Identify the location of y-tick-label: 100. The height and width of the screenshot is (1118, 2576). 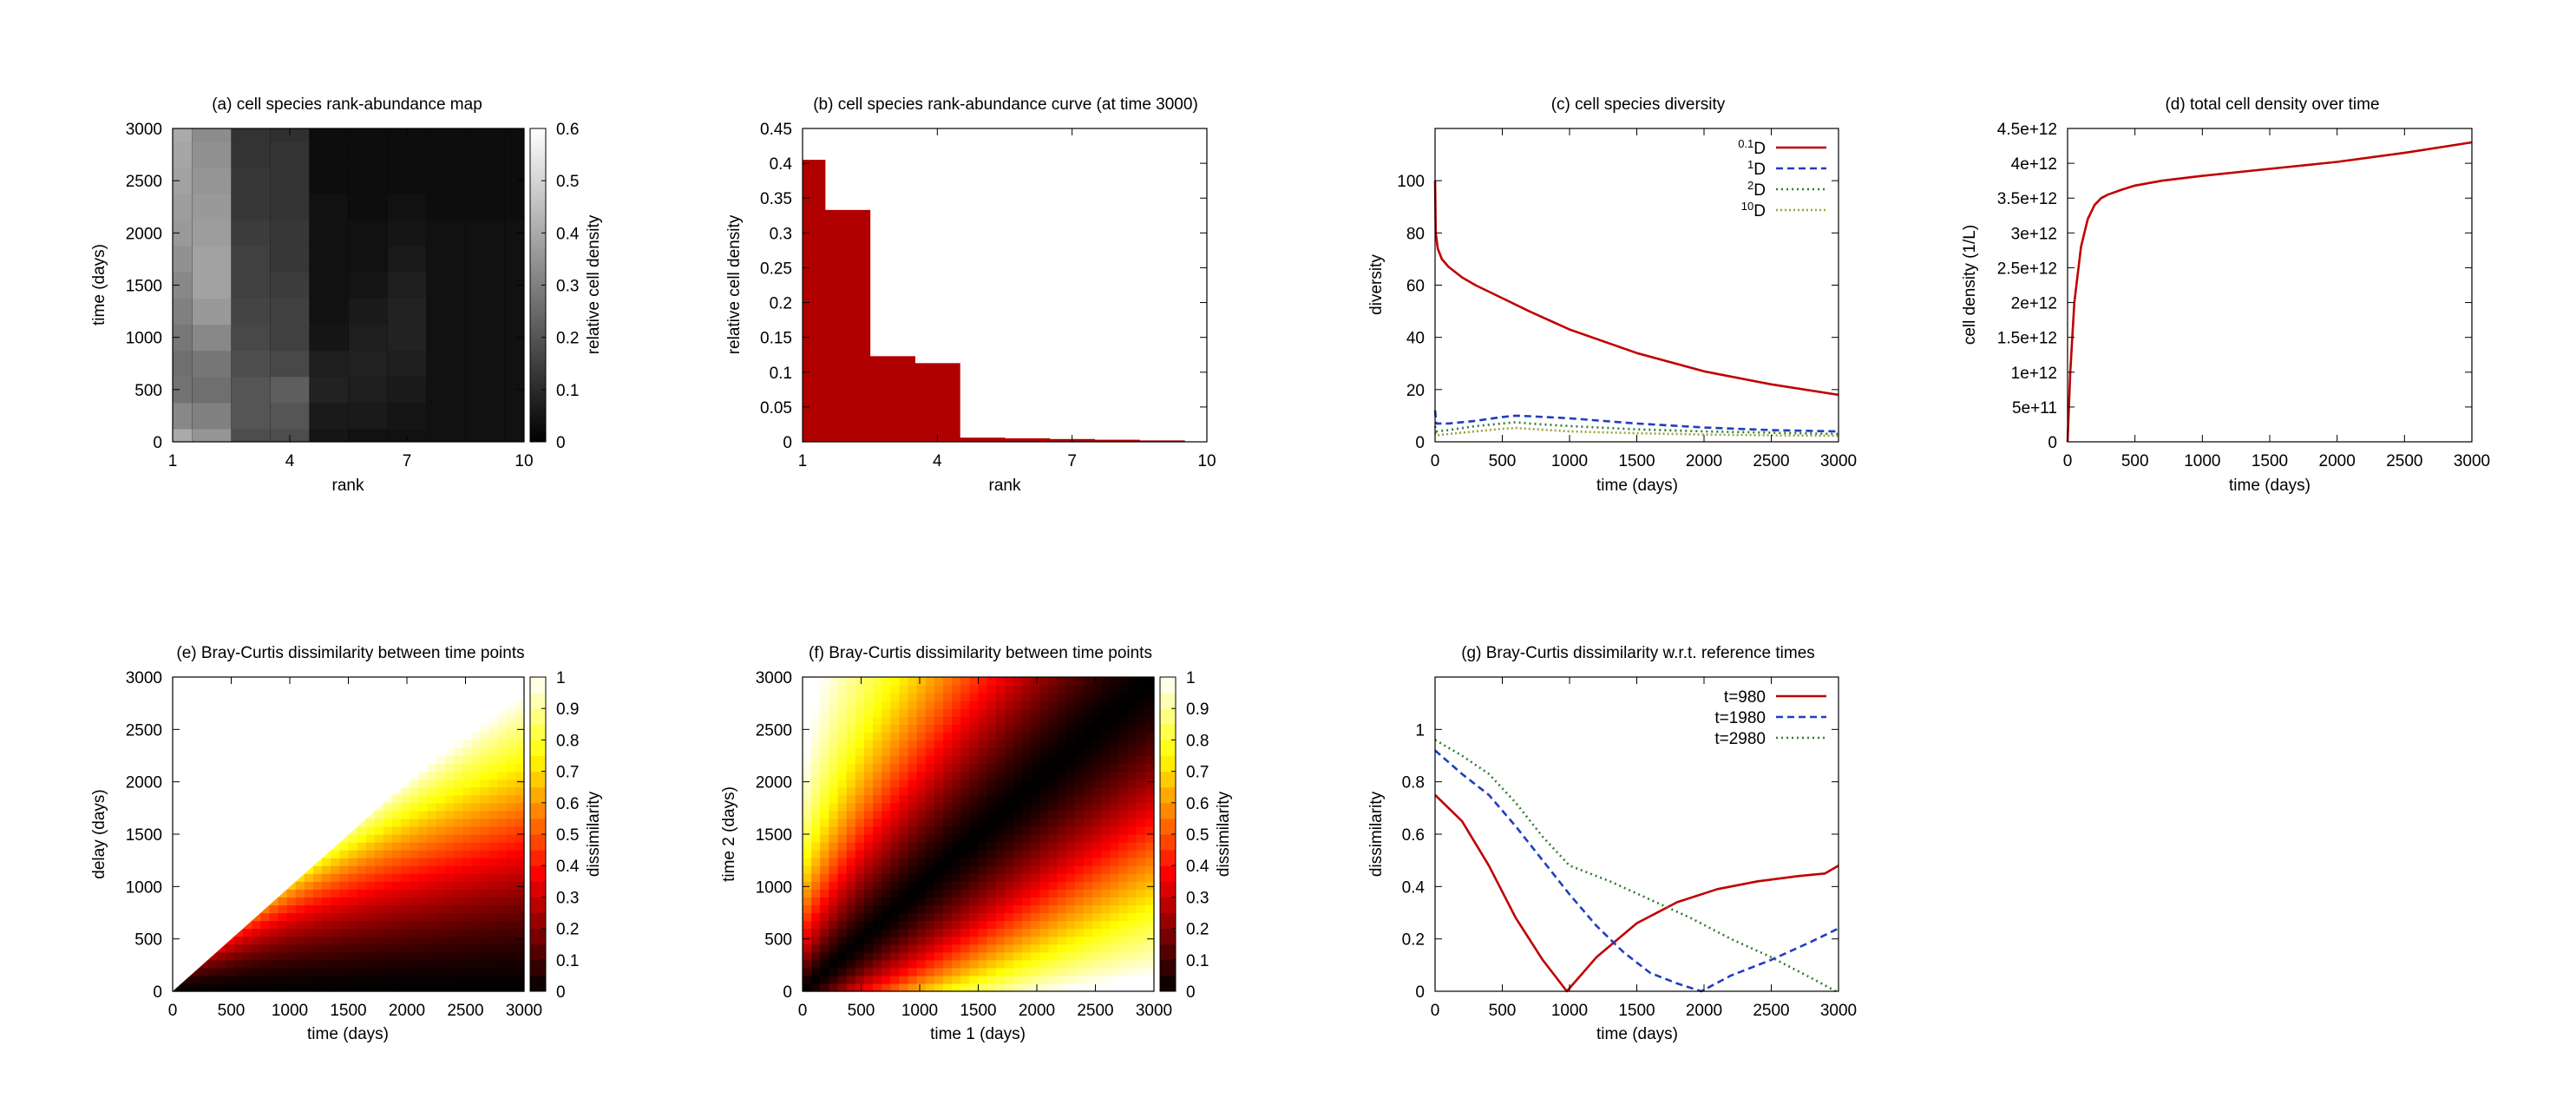
(1411, 182).